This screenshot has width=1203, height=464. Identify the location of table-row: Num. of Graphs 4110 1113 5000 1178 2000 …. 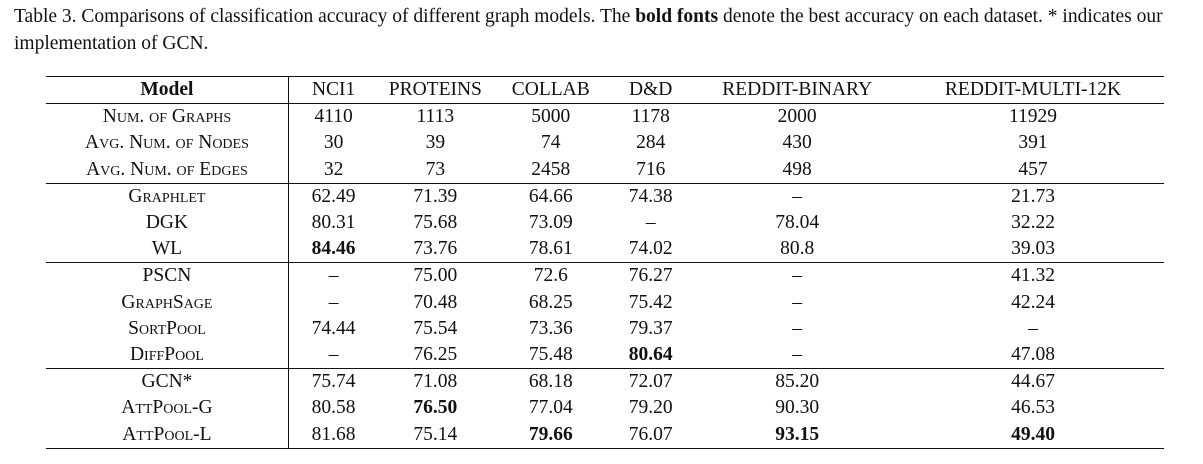
(605, 117).